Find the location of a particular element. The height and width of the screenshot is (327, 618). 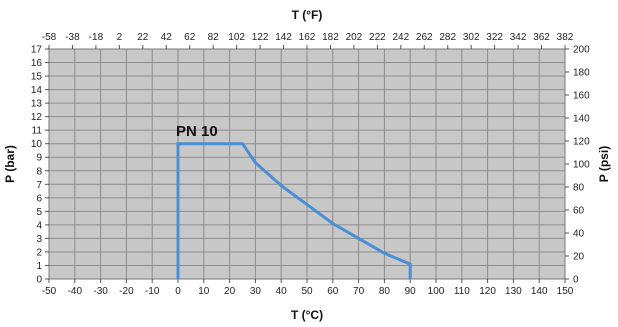

x-top-tick-label: -18 is located at coordinates (96, 37).